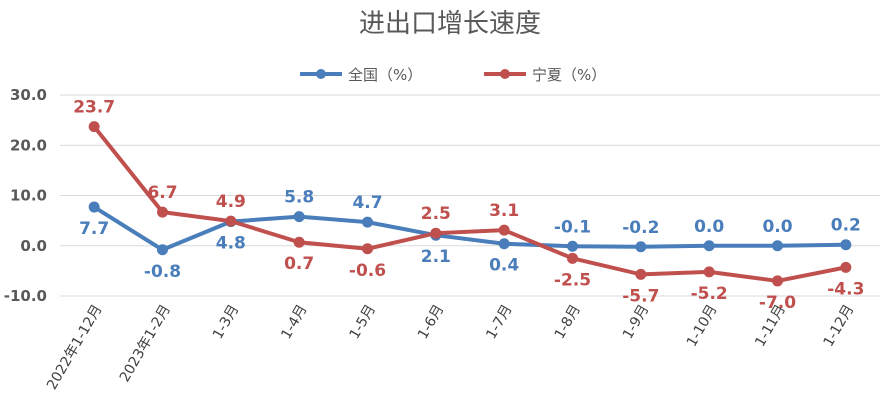 The height and width of the screenshot is (414, 886). Describe the element at coordinates (504, 211) in the screenshot. I see `data-label: 3.1` at that location.